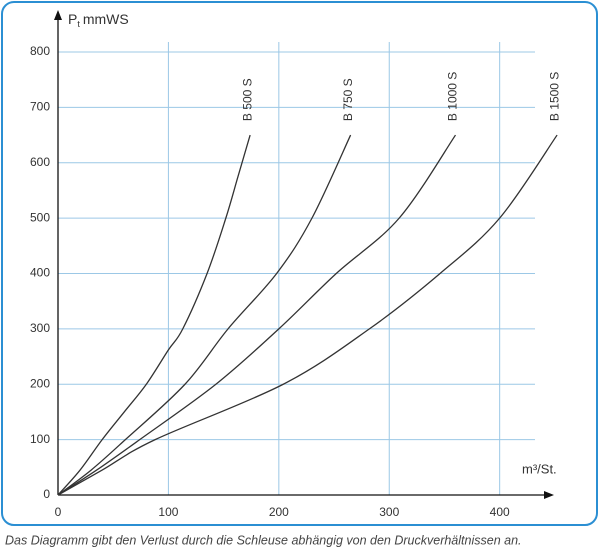 This screenshot has height=552, width=600. I want to click on y-tick-label: 400, so click(40, 273).